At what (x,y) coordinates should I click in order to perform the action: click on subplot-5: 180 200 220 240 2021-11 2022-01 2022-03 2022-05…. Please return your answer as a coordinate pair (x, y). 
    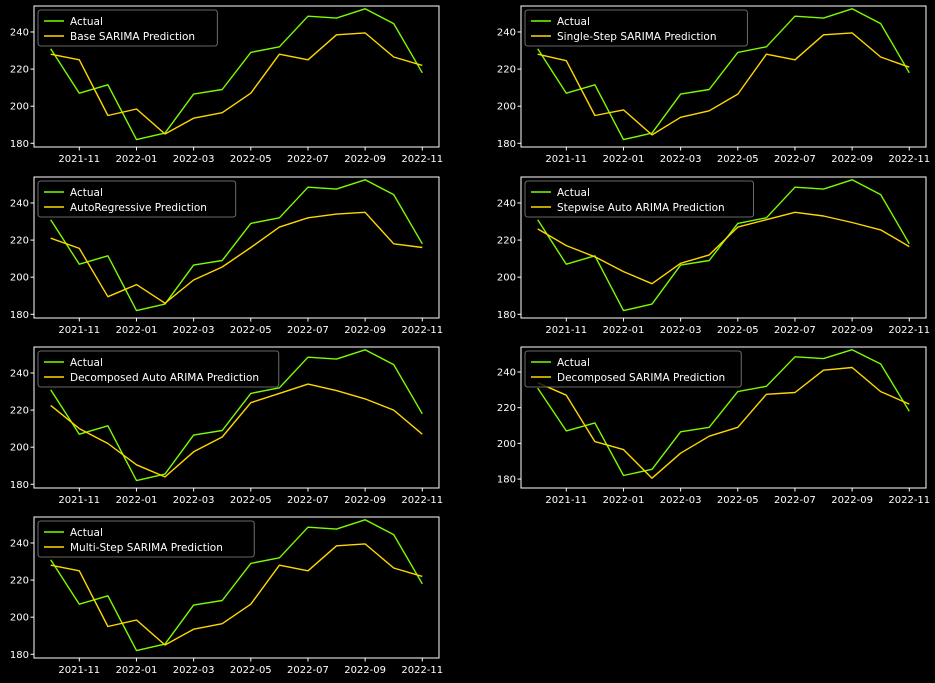
    Looking at the image, I should click on (226, 426).